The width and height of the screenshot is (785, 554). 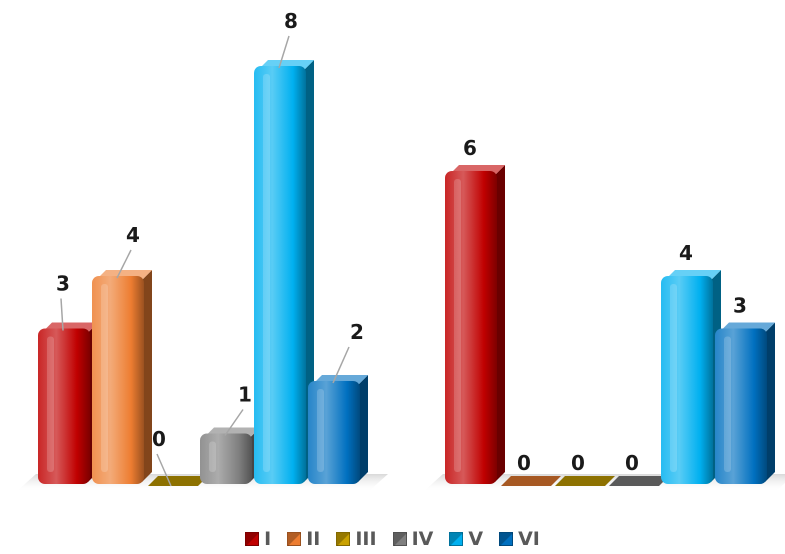 I want to click on bar-g2-ii, so click(x=531, y=481).